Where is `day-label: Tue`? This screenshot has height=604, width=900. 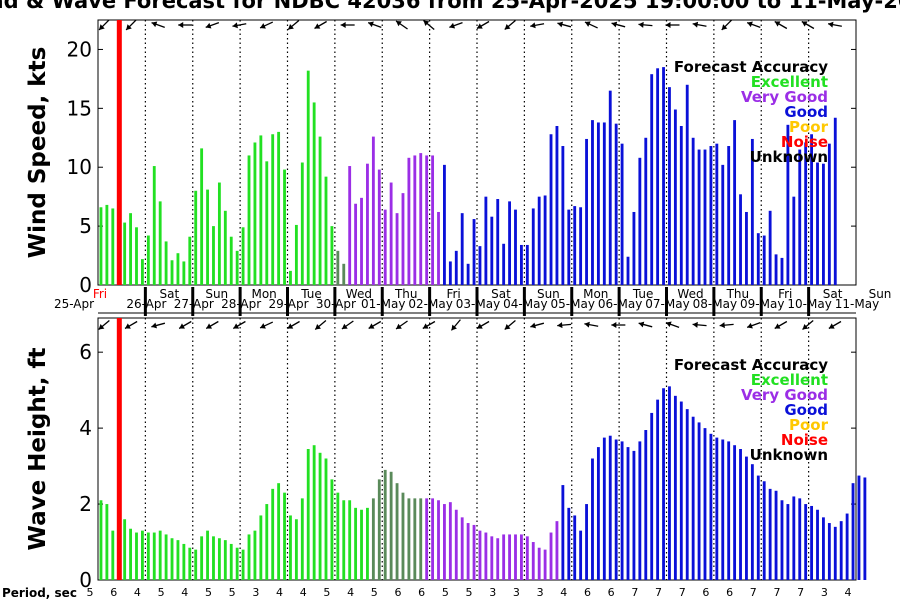 day-label: Tue is located at coordinates (643, 294).